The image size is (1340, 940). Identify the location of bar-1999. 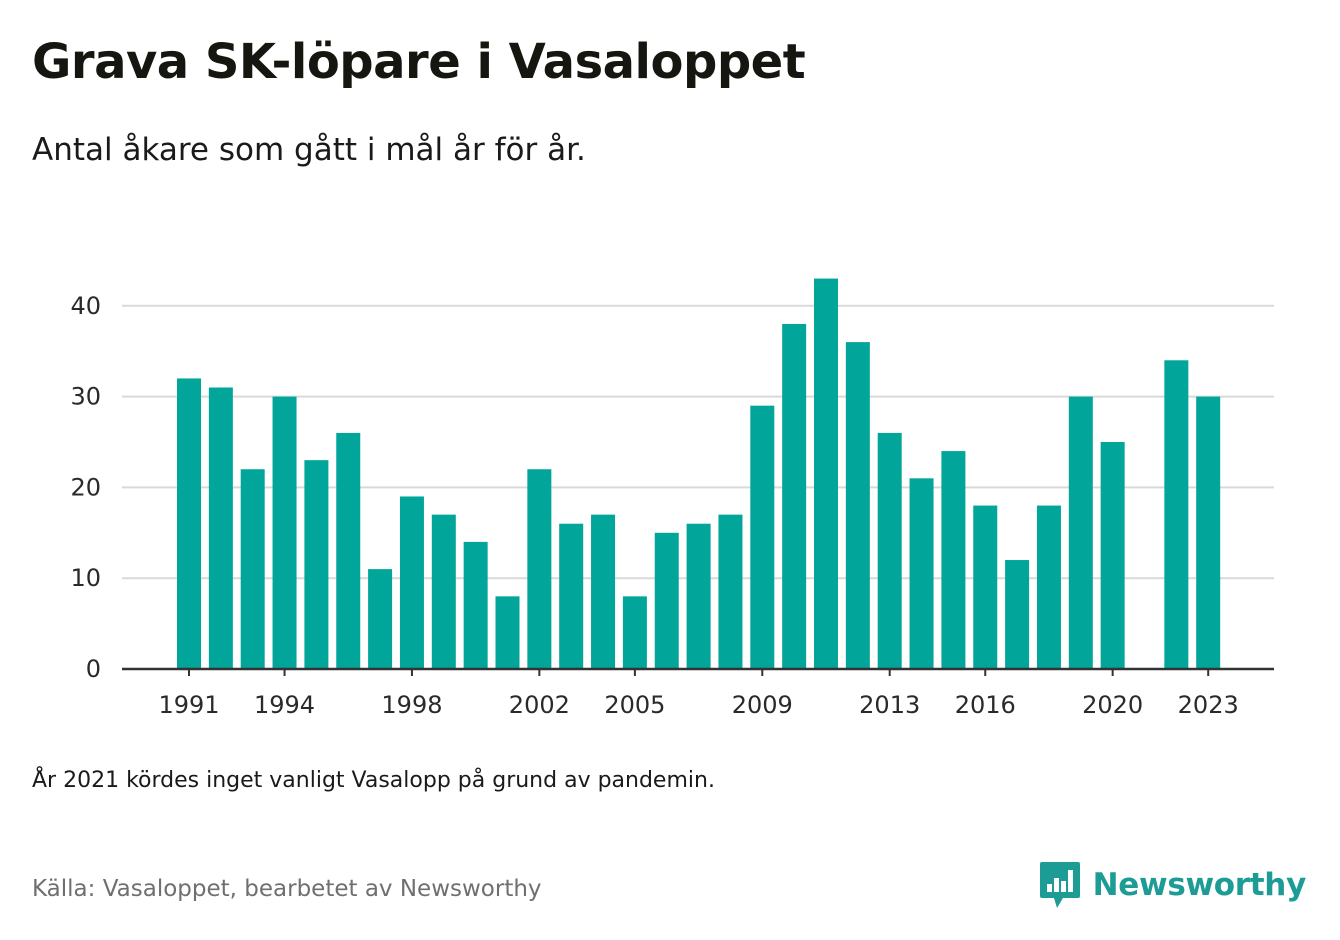
(443, 591).